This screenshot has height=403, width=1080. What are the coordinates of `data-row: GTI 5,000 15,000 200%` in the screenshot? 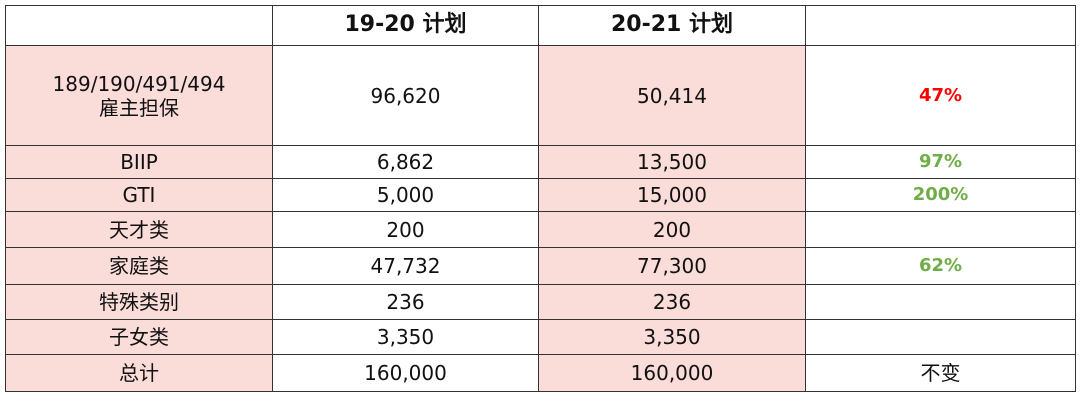 It's located at (540, 195).